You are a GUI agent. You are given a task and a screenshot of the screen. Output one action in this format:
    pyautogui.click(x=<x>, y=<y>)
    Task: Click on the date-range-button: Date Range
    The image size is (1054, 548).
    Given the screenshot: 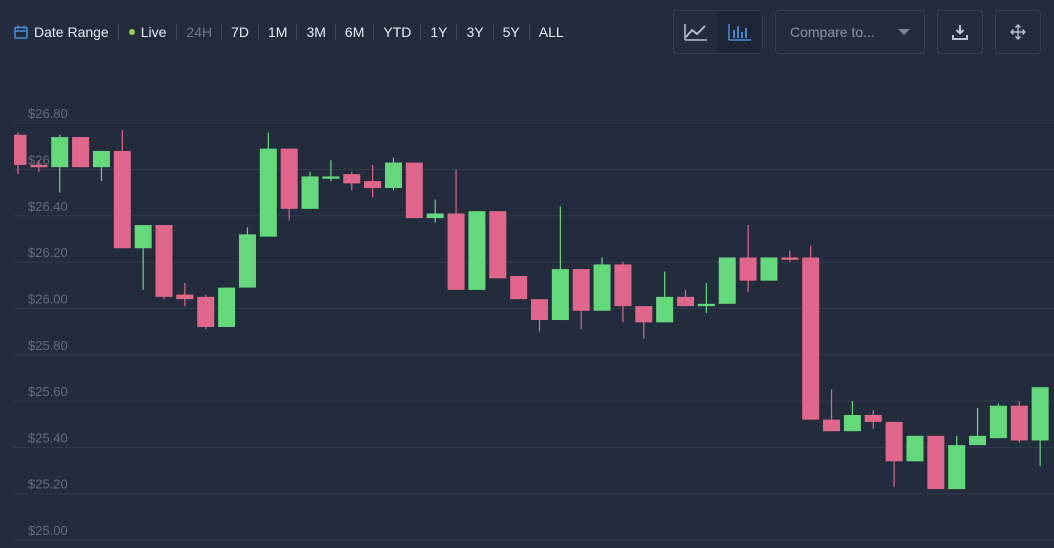 What is the action you would take?
    pyautogui.click(x=66, y=32)
    